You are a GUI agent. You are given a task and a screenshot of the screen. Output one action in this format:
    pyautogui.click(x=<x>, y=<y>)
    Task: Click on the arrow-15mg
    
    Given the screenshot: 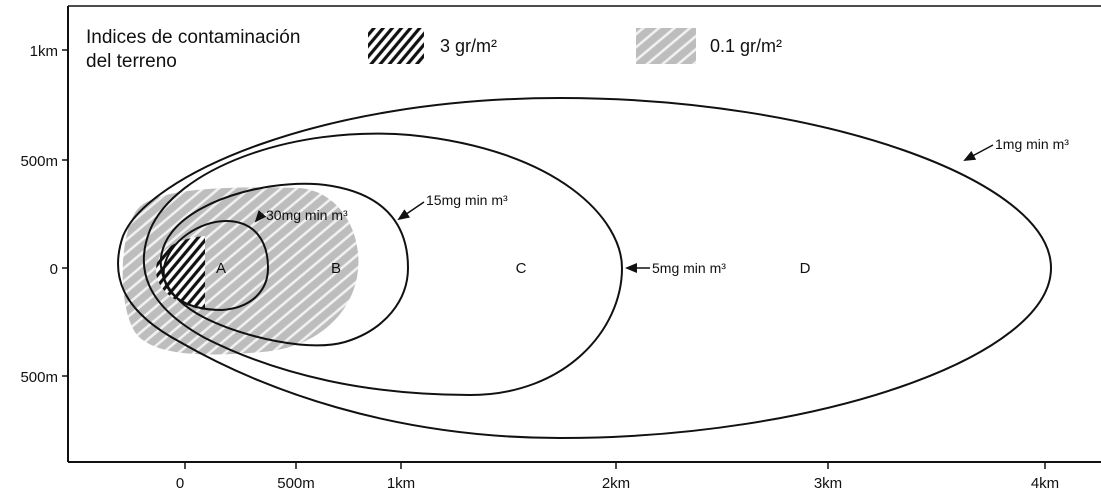 What is the action you would take?
    pyautogui.click(x=411, y=211)
    